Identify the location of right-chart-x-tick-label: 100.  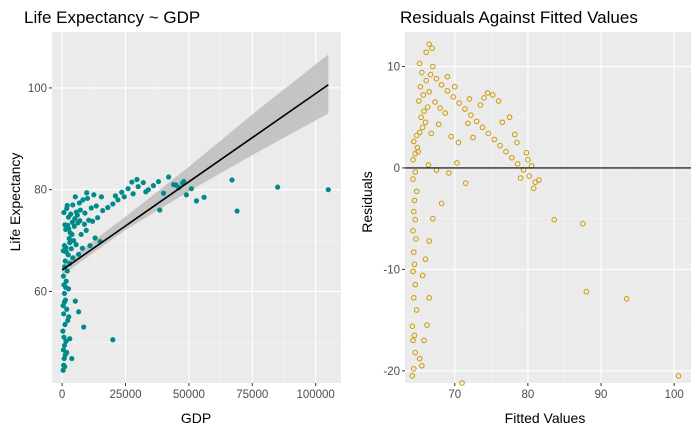
(674, 395).